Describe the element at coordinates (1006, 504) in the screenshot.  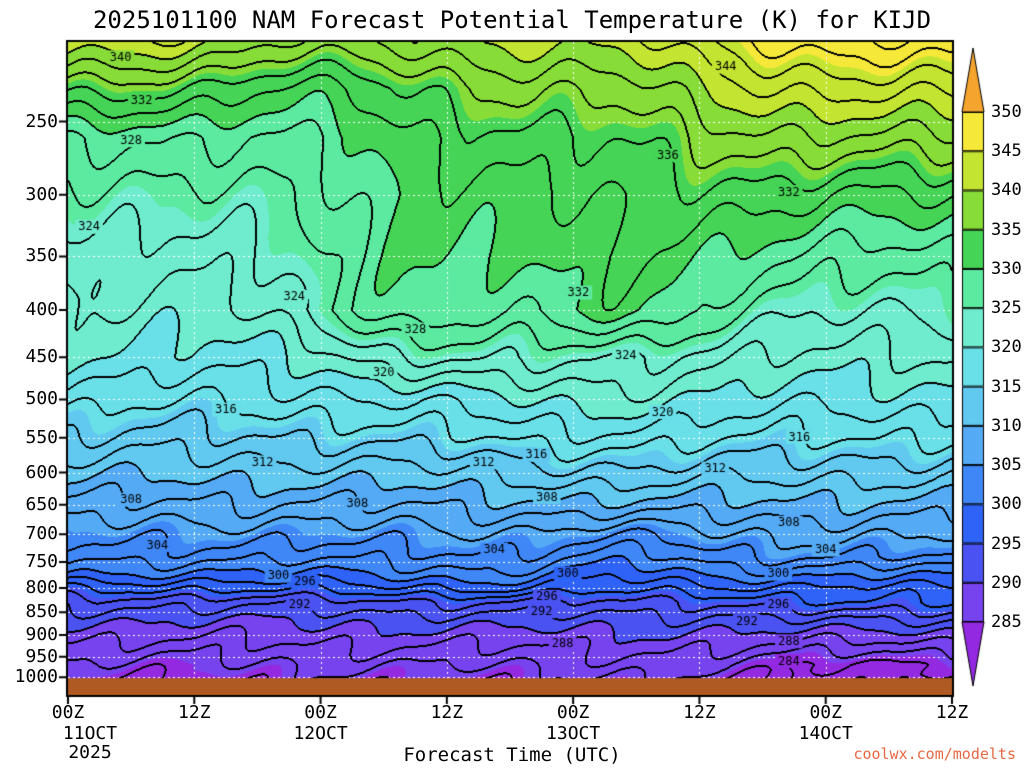
I see `colorbar-tick-label: 300` at that location.